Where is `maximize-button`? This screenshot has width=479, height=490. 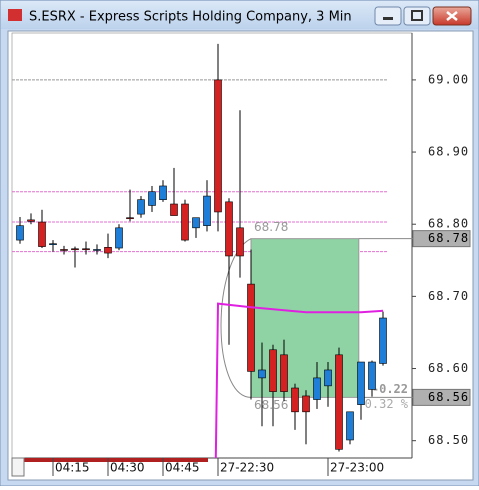 maximize-button is located at coordinates (417, 16).